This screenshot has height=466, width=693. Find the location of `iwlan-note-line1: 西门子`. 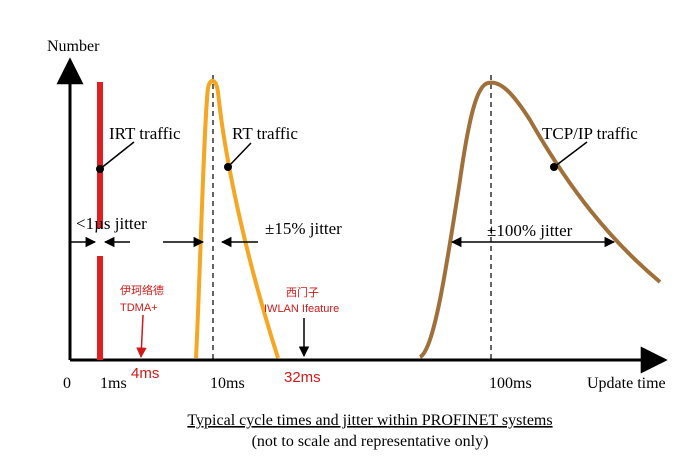

iwlan-note-line1: 西门子 is located at coordinates (302, 292).